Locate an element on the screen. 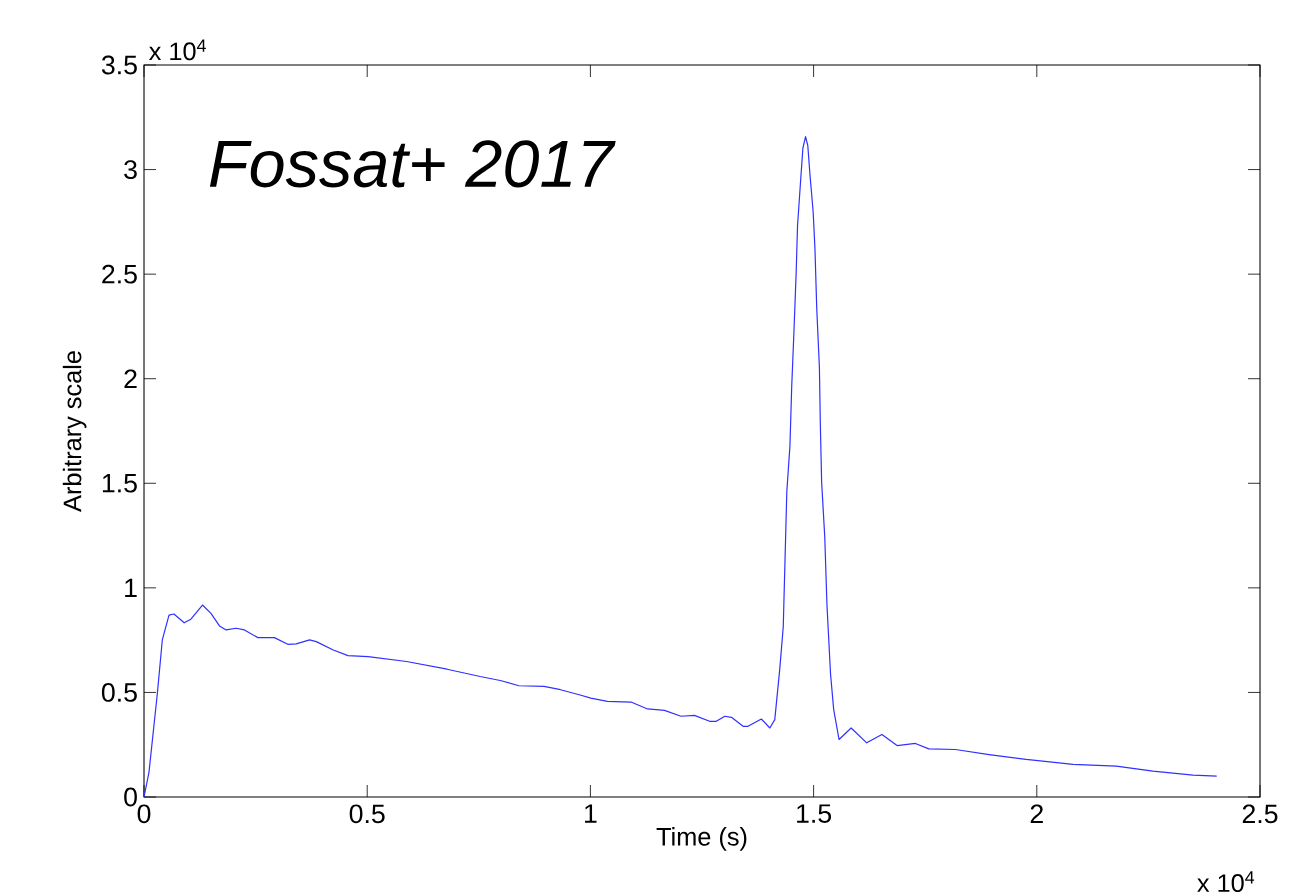 This screenshot has height=894, width=1309. x-tick-label: 2 is located at coordinates (1036, 813).